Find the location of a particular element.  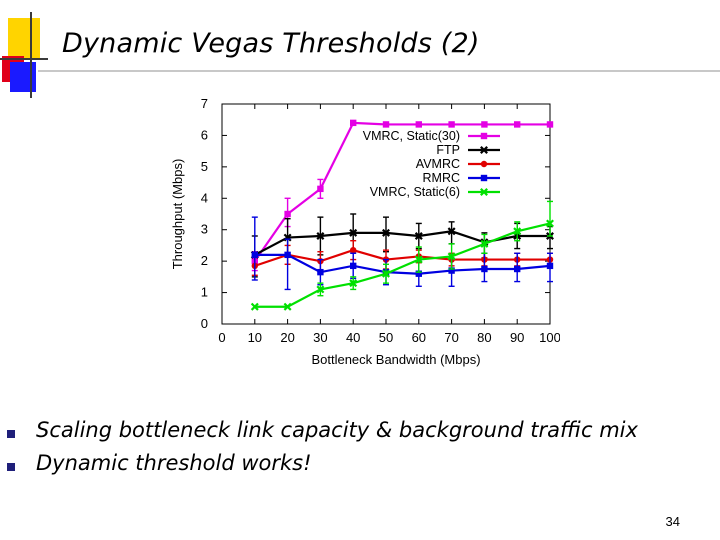

legend-label: RMRC is located at coordinates (442, 178).